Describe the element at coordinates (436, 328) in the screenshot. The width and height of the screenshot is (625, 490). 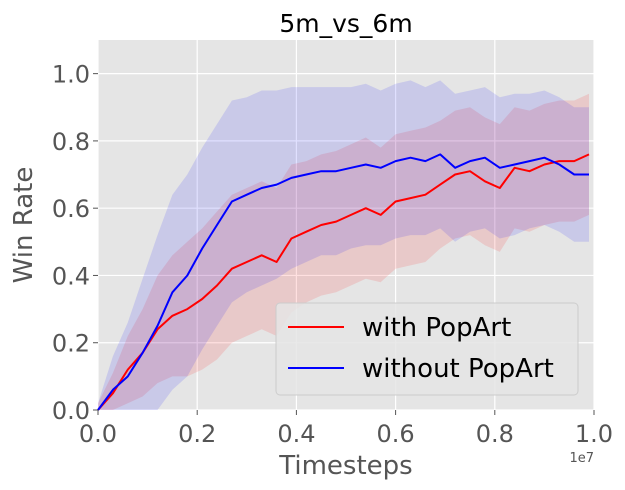
I see `legend-label-with-popart: with PopArt` at that location.